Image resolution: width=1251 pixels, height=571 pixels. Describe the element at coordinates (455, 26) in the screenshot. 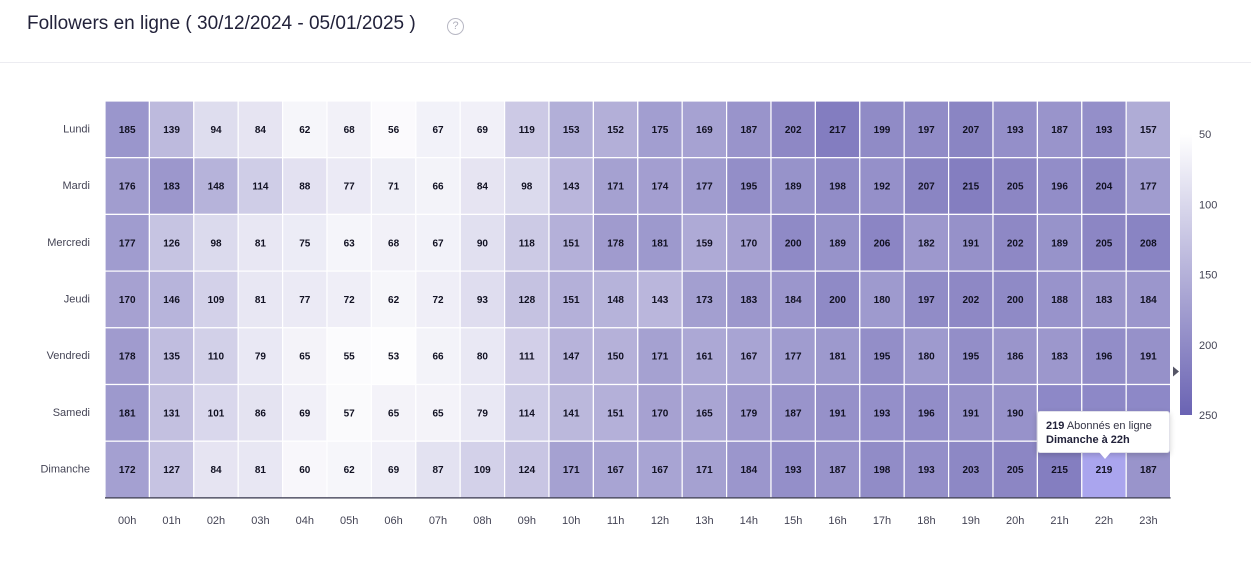

I see `help-icon: ?` at that location.